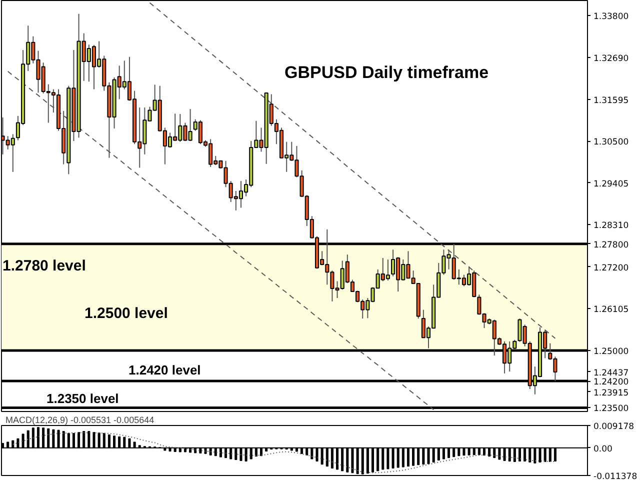  I want to click on y-tick-label: 1.27800, so click(611, 245).